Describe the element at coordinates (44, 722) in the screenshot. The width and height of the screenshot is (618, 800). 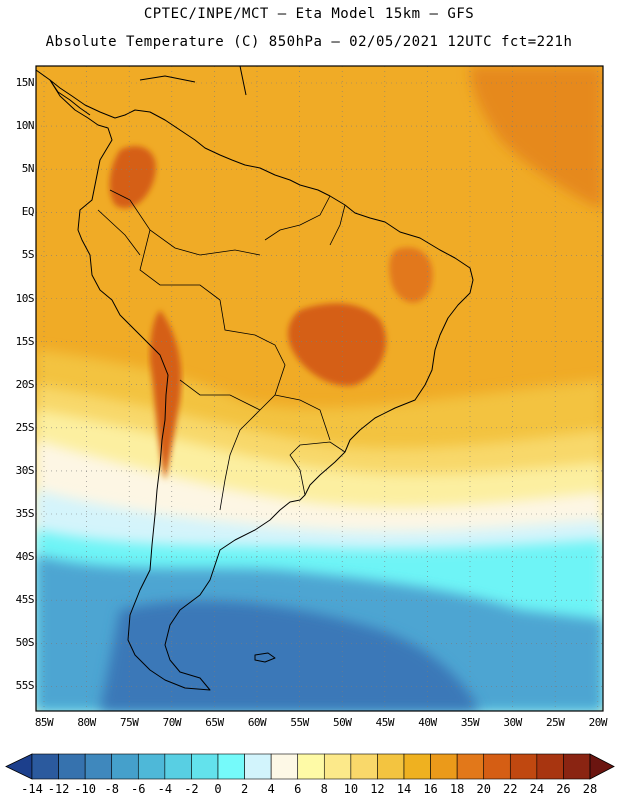
I see `lon-label: 85W` at that location.